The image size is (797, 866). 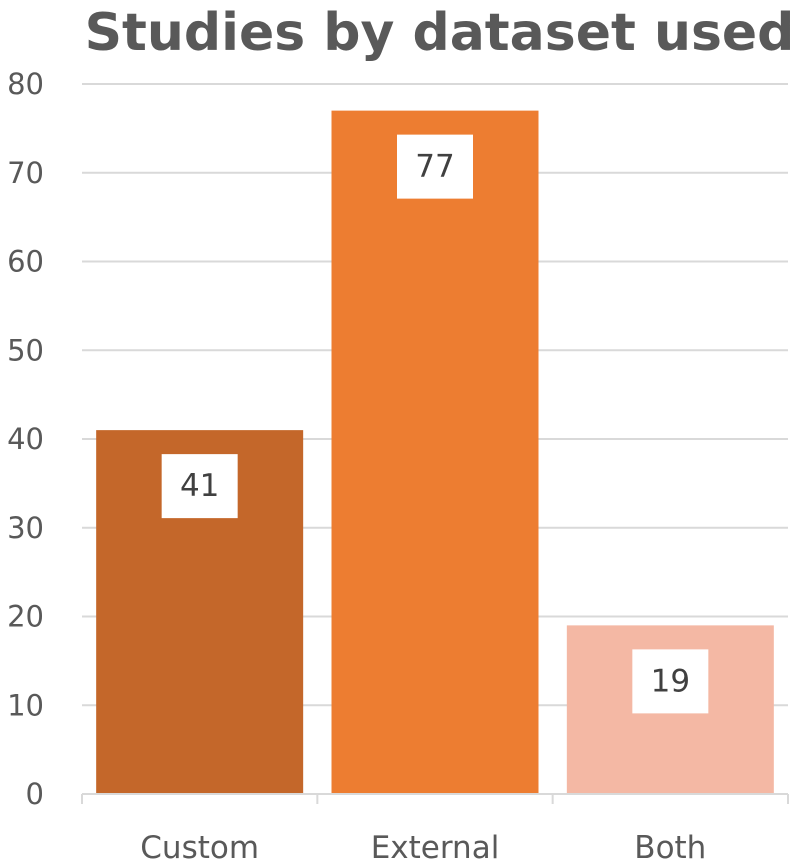 I want to click on y-tick-label: 0, so click(x=35, y=794).